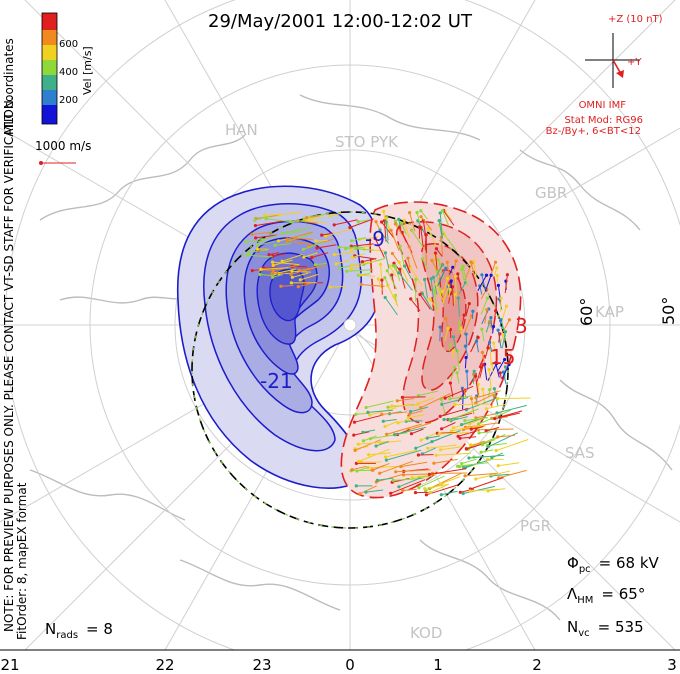 The width and height of the screenshot is (680, 674). I want to click on imf-line-0: OMNI IMF, so click(603, 105).